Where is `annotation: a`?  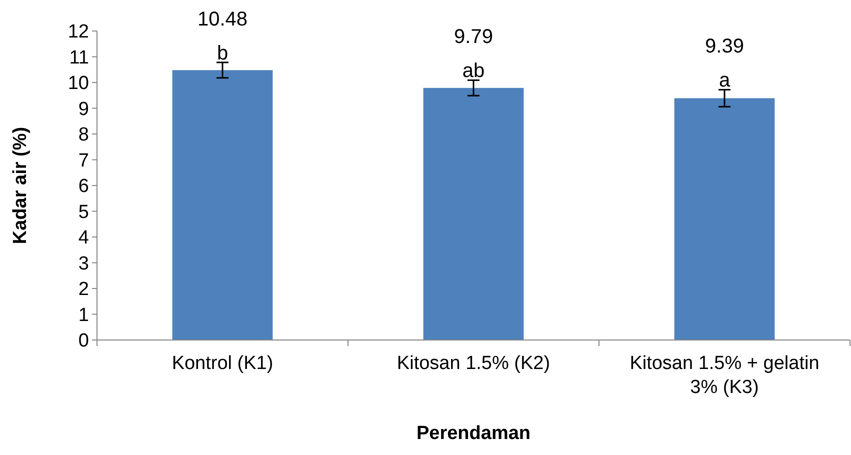
annotation: a is located at coordinates (724, 81).